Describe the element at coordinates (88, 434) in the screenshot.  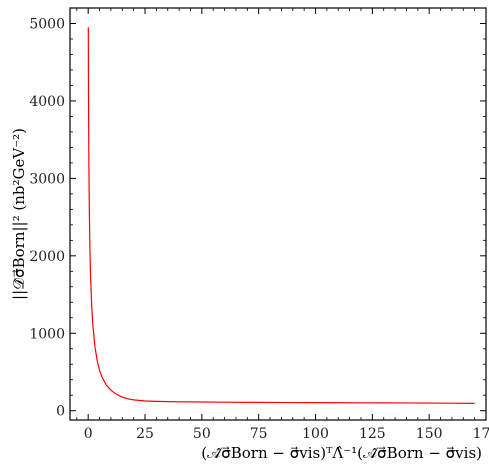
I see `x-tick-label: 0` at that location.